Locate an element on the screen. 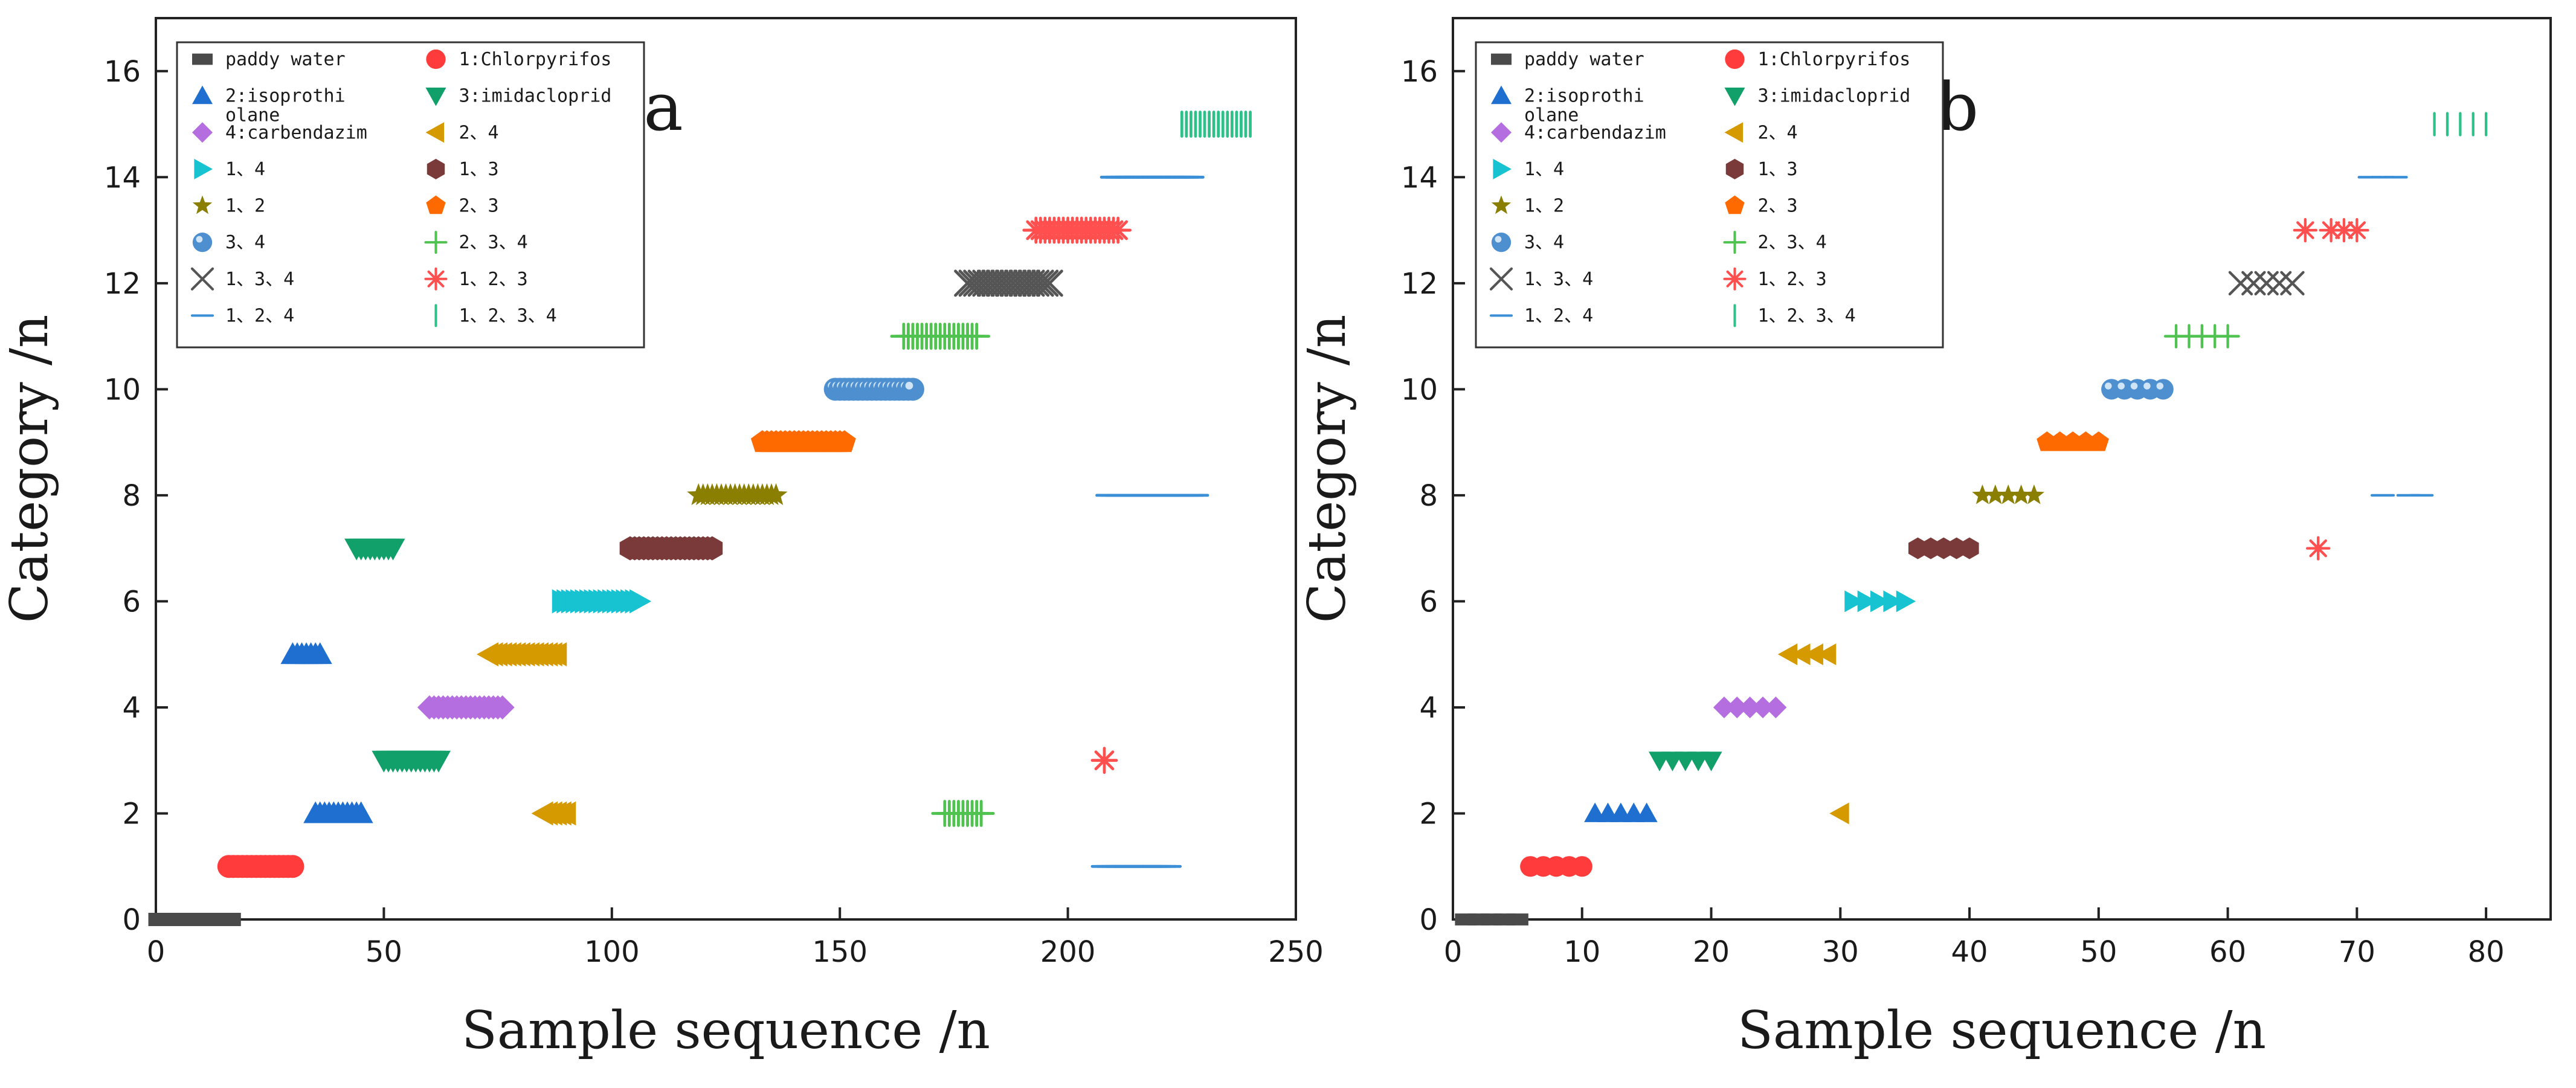  y-tick-label: 12 is located at coordinates (123, 284).